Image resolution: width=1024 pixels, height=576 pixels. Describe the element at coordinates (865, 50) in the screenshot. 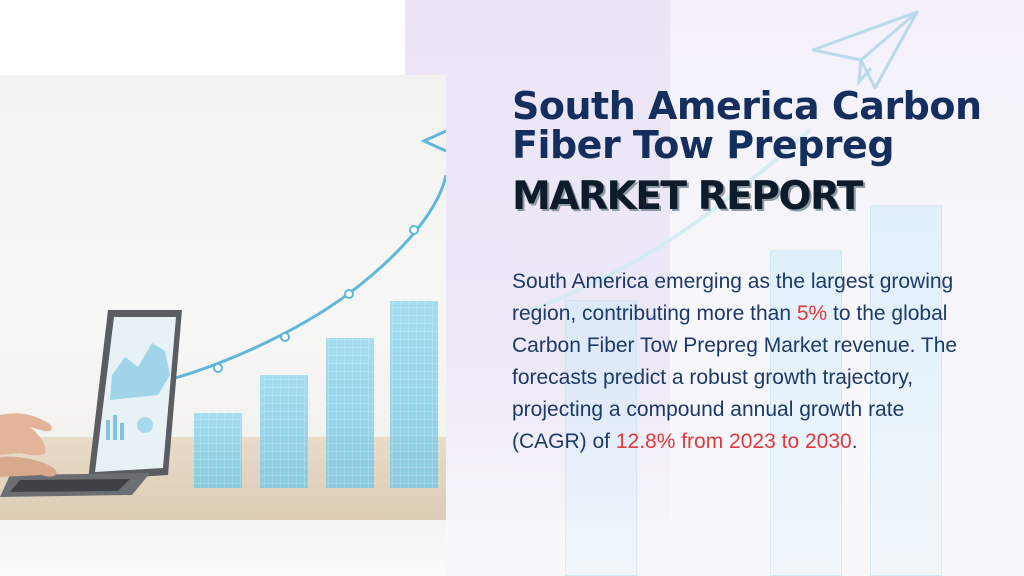

I see `paper-plane-icon` at that location.